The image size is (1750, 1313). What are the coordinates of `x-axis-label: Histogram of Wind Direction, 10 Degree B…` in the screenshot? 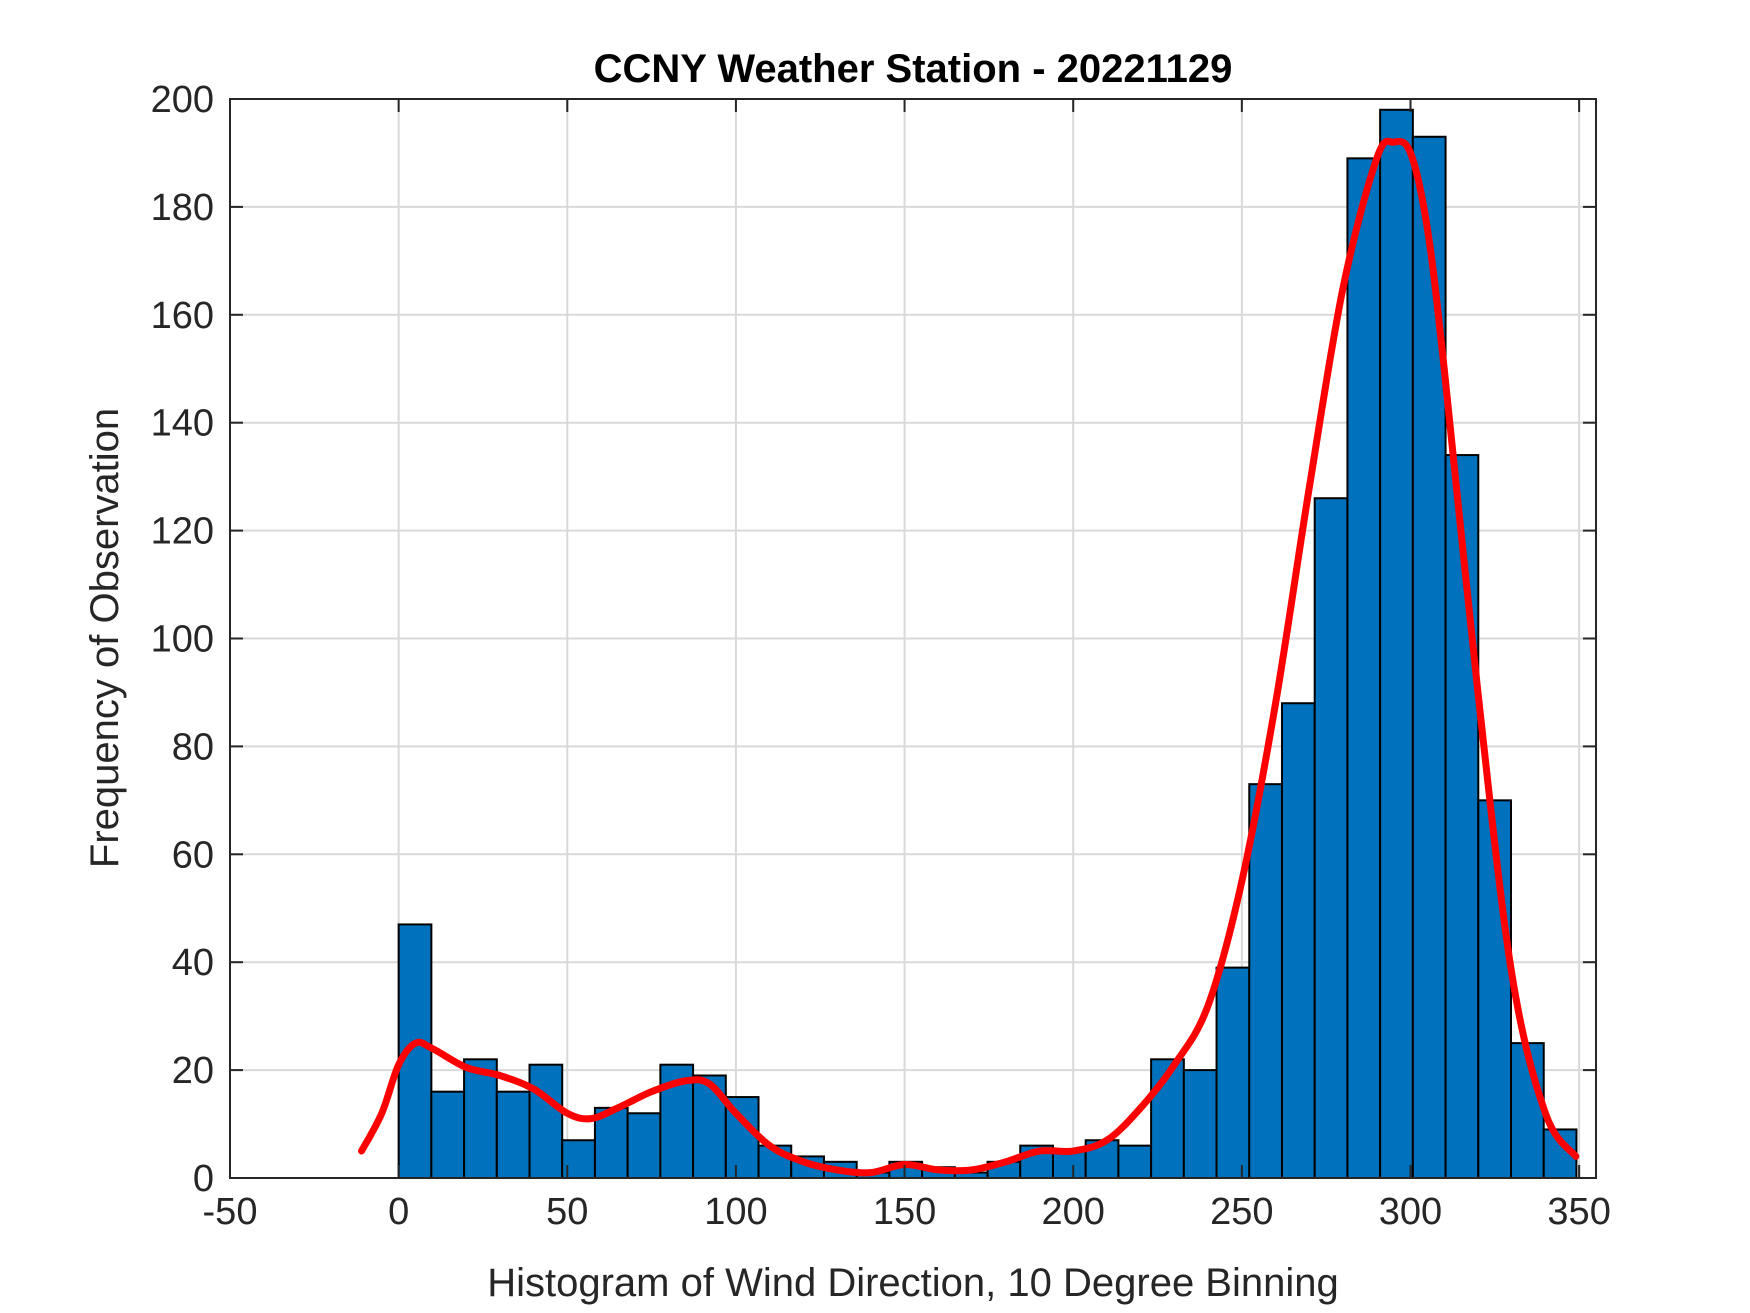 It's located at (913, 1283).